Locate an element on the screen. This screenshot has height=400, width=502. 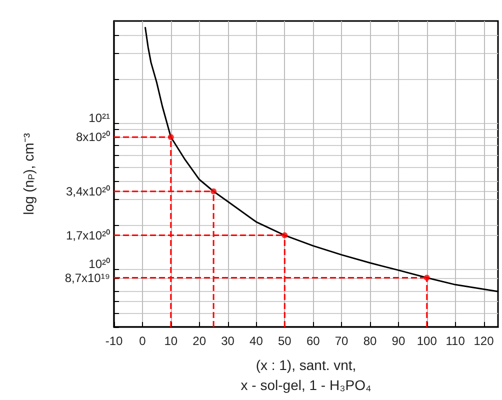
x-tick-label: 50 is located at coordinates (285, 341).